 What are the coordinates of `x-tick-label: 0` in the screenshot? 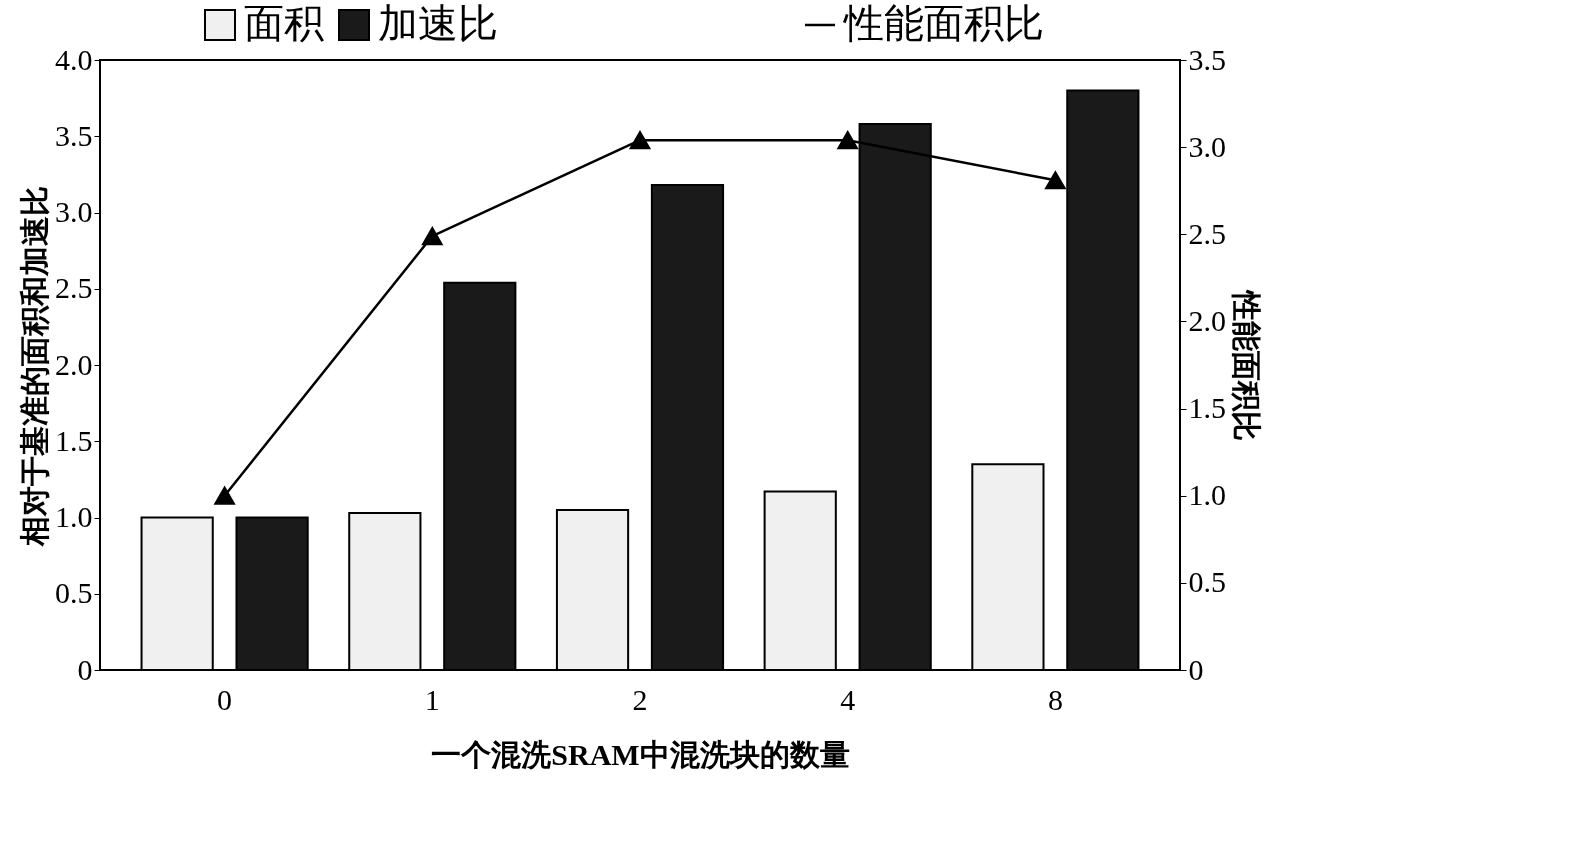 It's located at (225, 699).